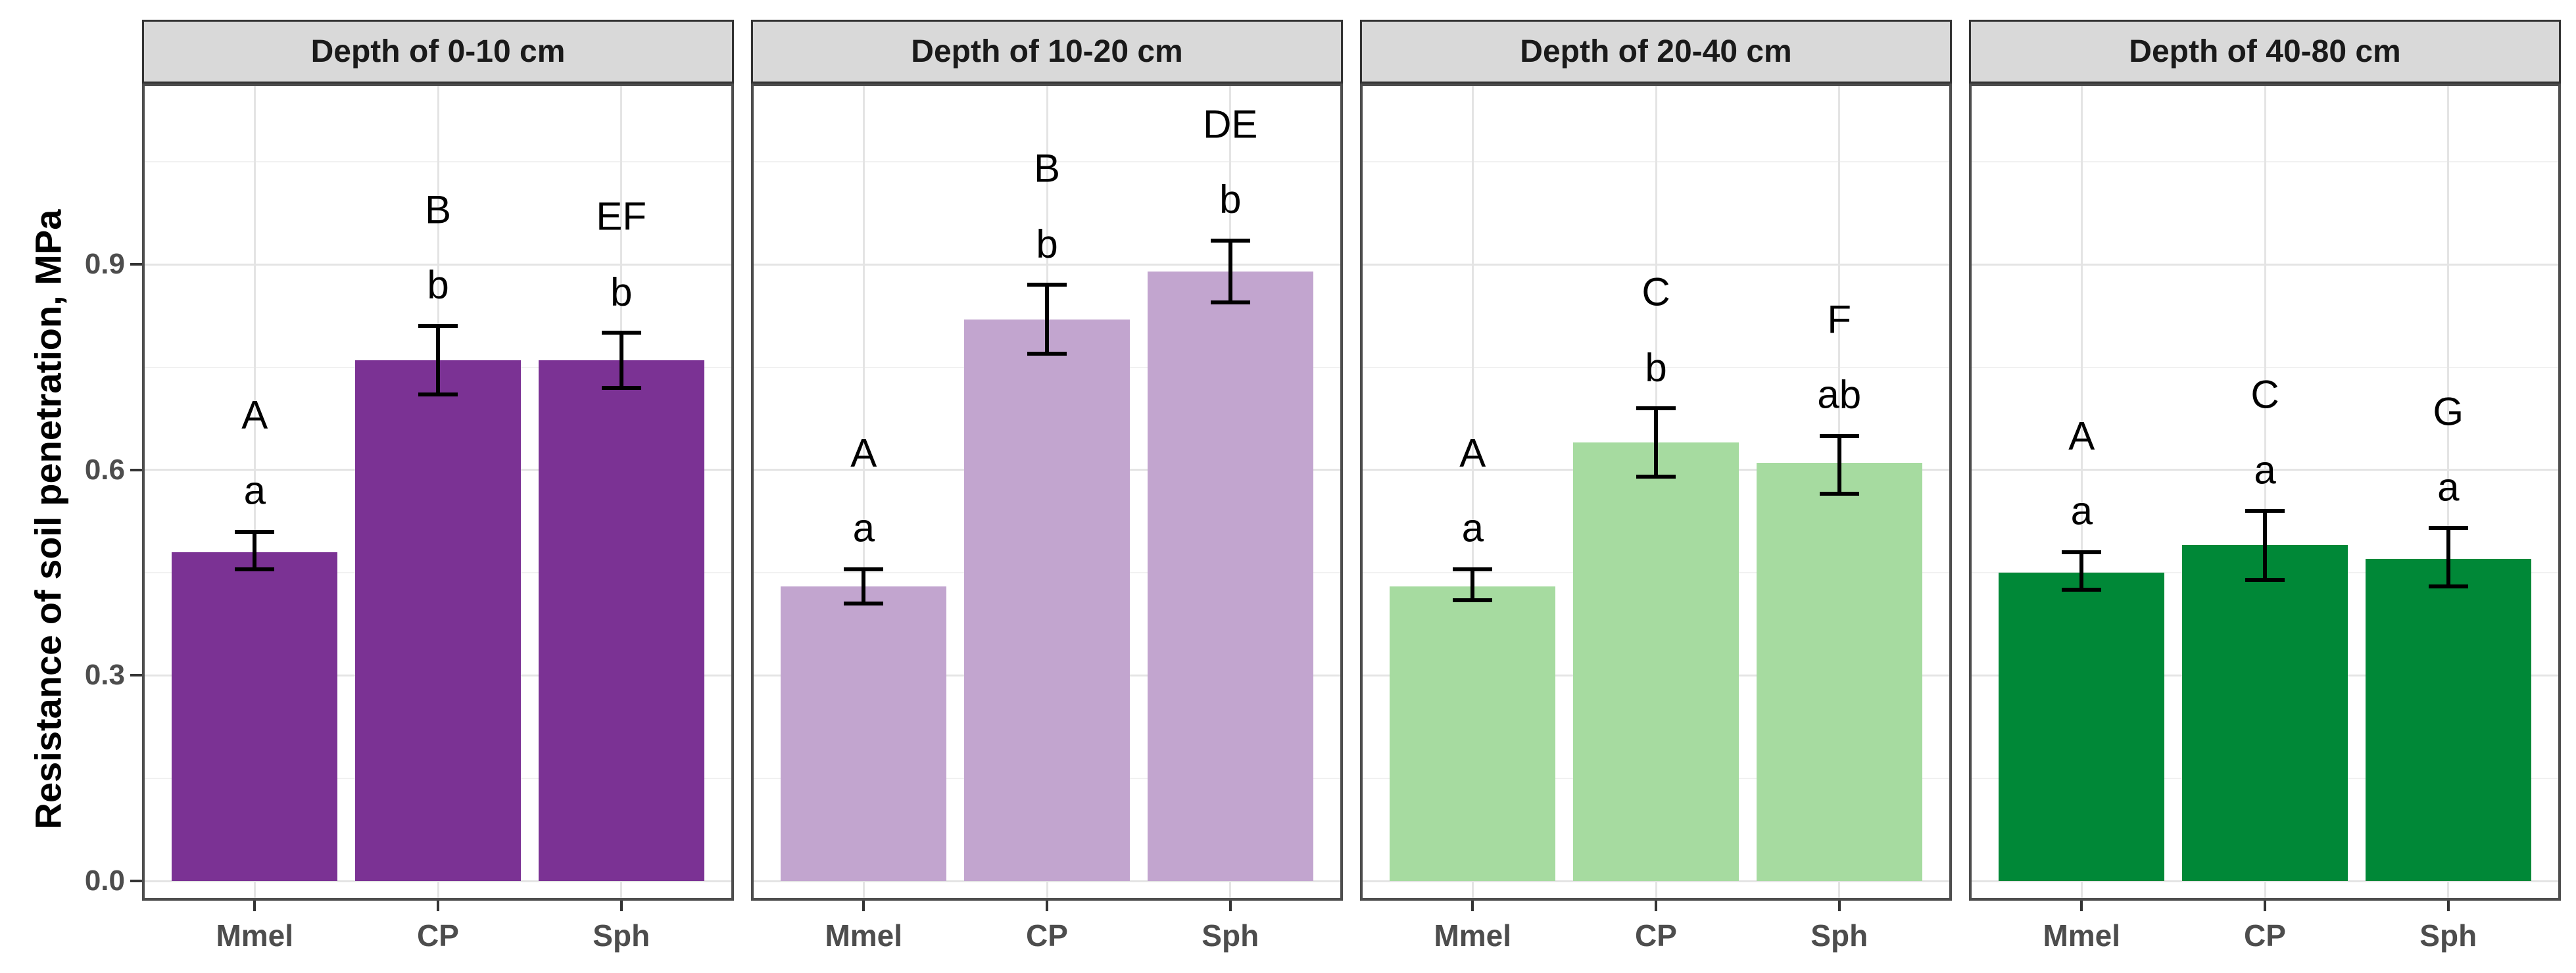  I want to click on significance-letter-lower: ab, so click(1840, 395).